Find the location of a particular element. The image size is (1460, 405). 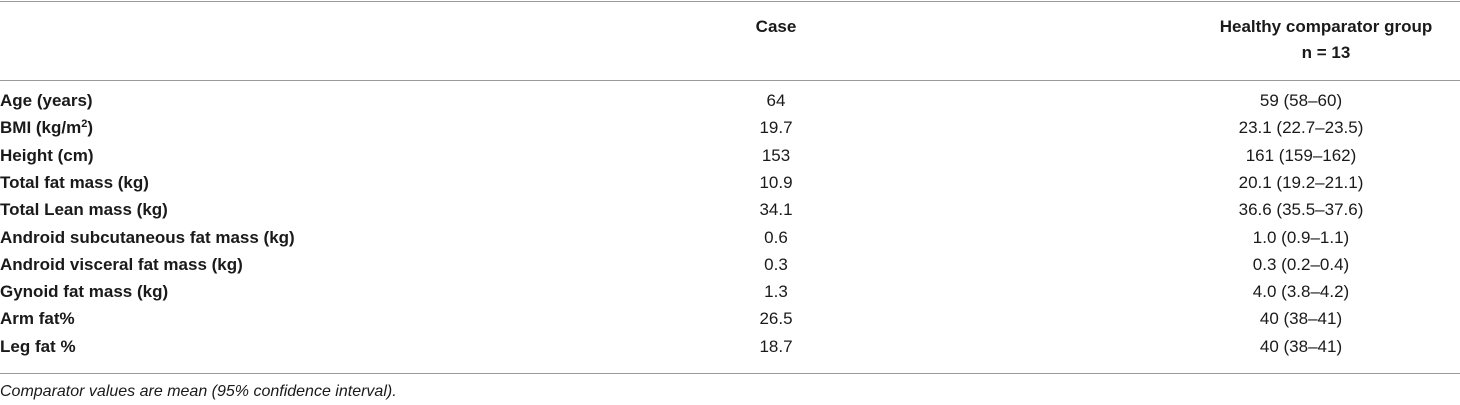

comparator-value: 20.1 (19.2–21.1) is located at coordinates (1301, 182).